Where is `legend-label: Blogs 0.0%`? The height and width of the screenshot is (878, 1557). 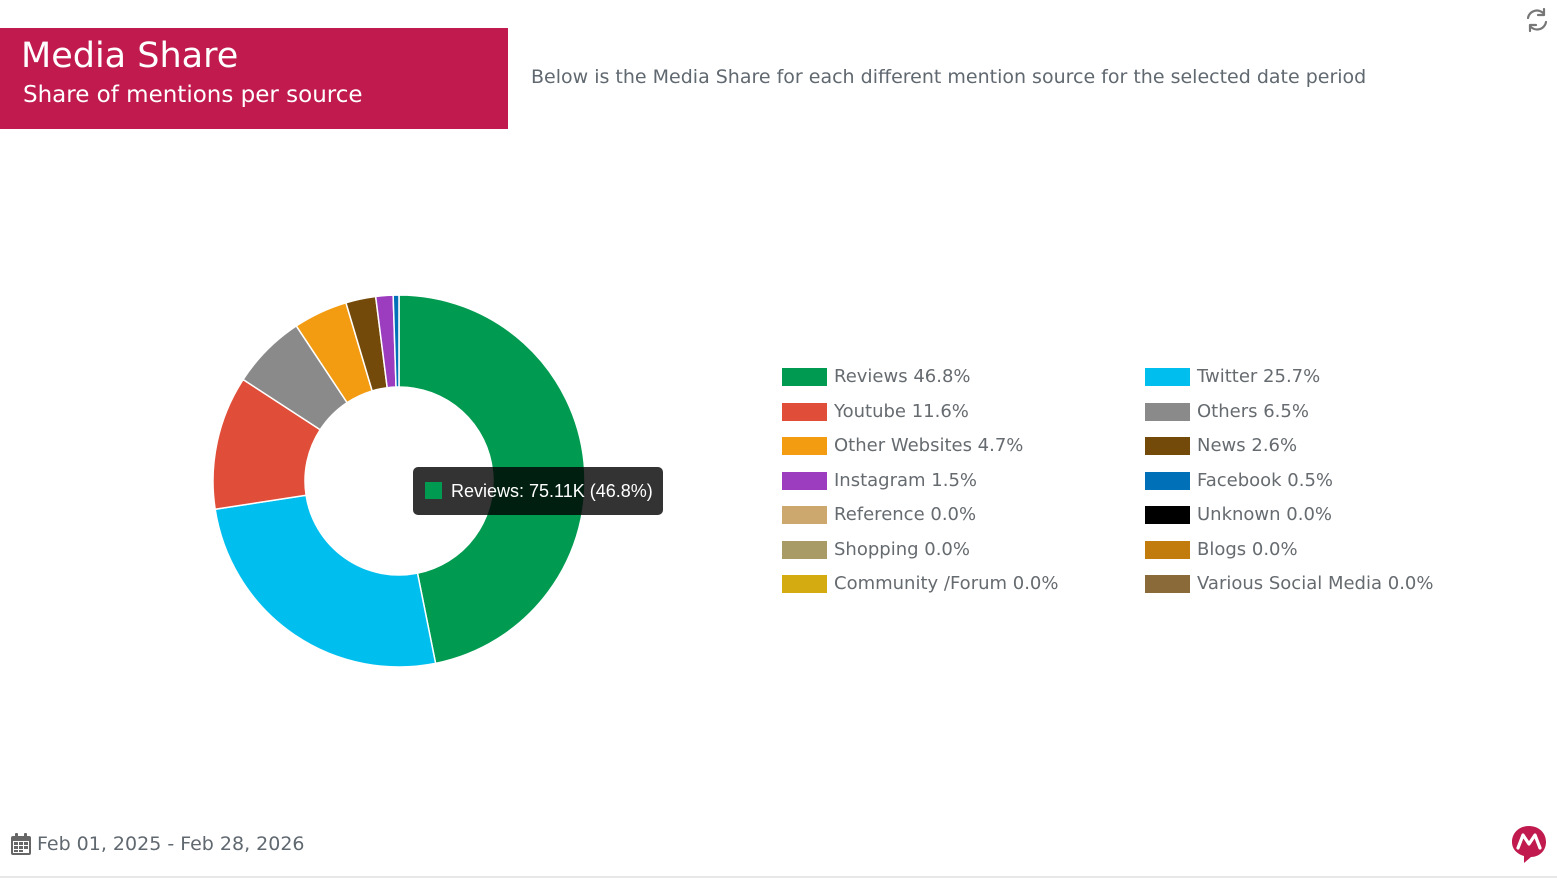
legend-label: Blogs 0.0% is located at coordinates (1247, 549).